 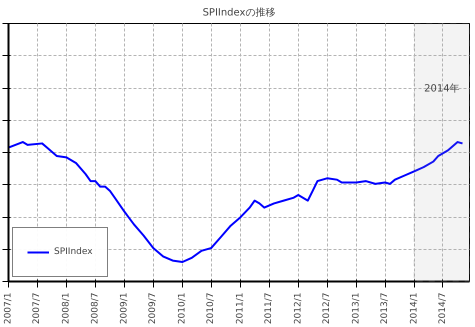 What do you see at coordinates (182, 308) in the screenshot?
I see `x-tick-label: 2010/1` at bounding box center [182, 308].